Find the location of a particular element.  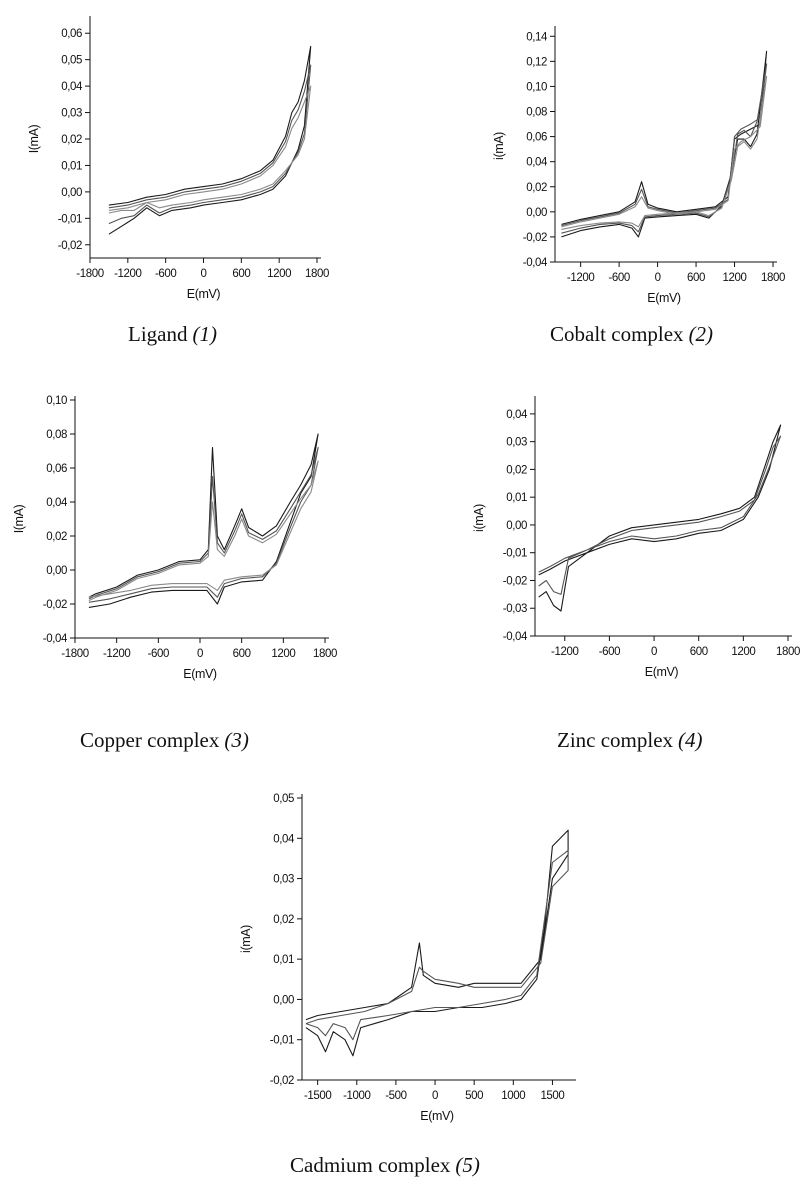

caption-name: Cobalt complex is located at coordinates (617, 334).